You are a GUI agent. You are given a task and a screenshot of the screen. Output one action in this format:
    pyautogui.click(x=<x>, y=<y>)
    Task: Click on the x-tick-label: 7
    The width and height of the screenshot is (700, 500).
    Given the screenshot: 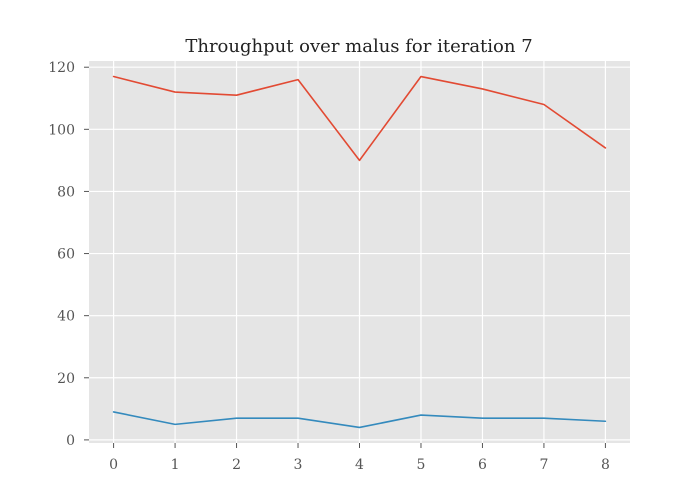 What is the action you would take?
    pyautogui.click(x=543, y=465)
    